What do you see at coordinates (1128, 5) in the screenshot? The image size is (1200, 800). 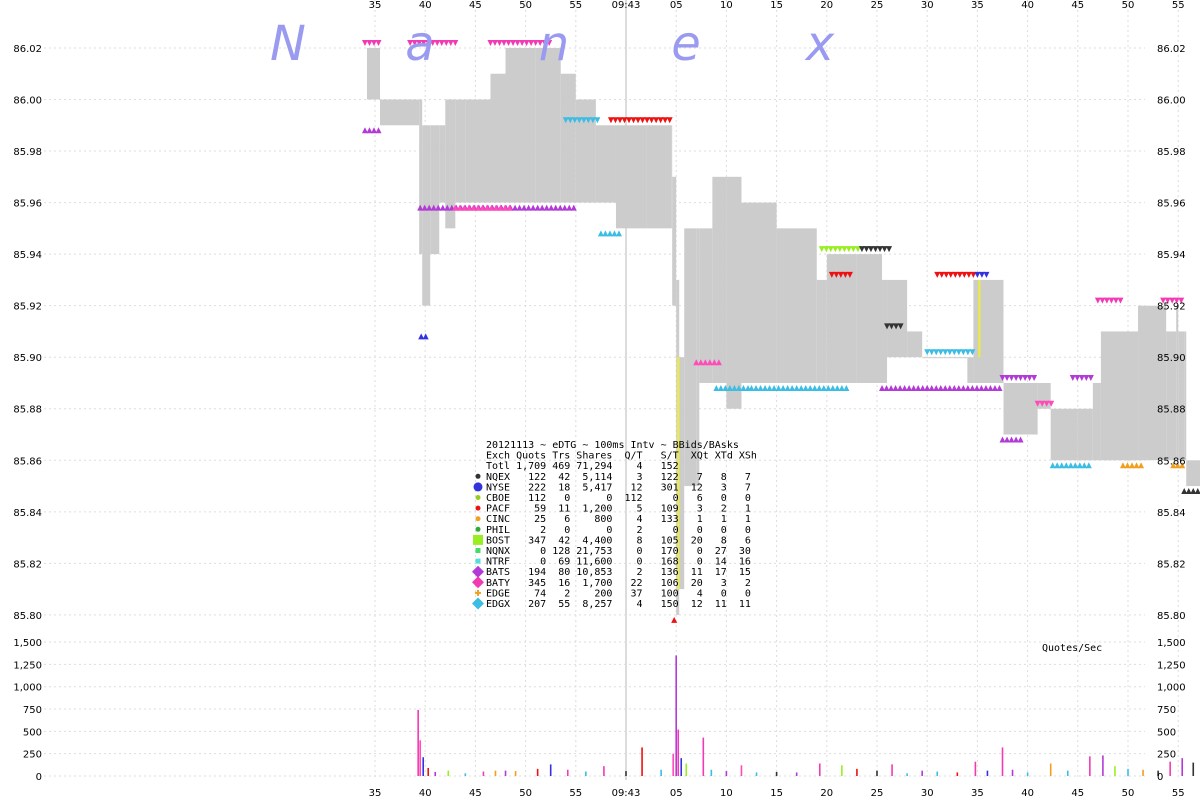 I see `time-tick-label-top: 50` at bounding box center [1128, 5].